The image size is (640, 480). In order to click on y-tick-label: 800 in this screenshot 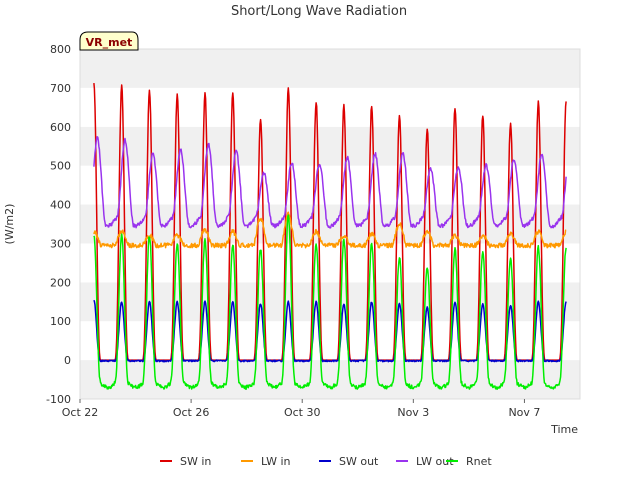, I will do `click(60, 49)`.